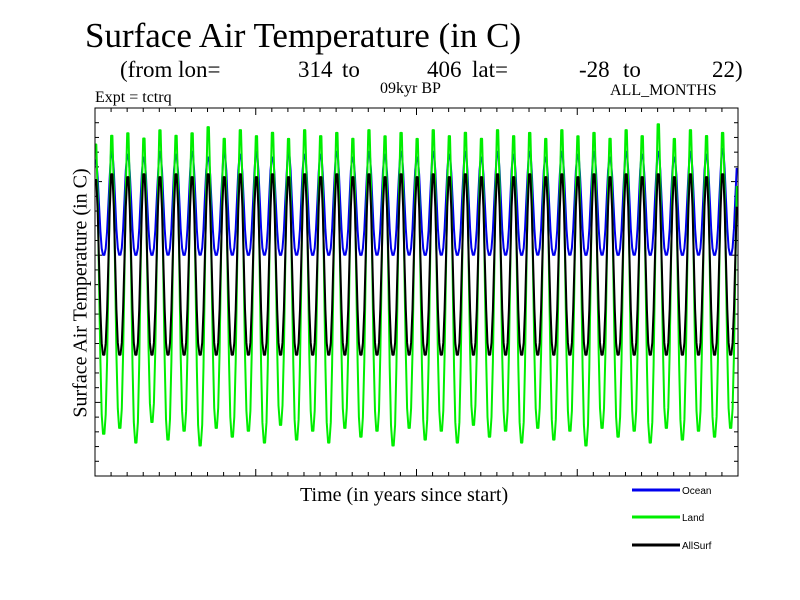 The height and width of the screenshot is (600, 800). I want to click on subtitle-to-2: to, so click(632, 69).